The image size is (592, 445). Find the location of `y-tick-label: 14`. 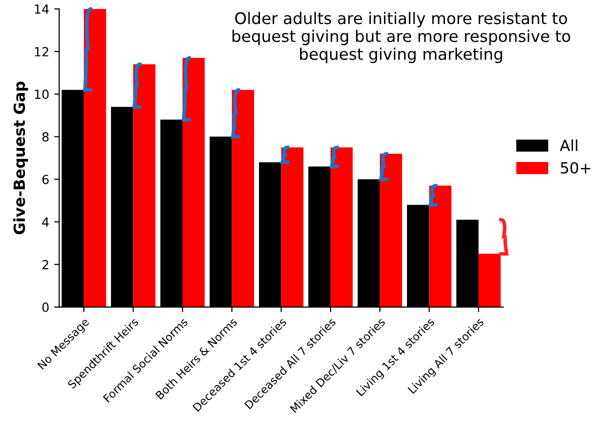

y-tick-label: 14 is located at coordinates (41, 9).